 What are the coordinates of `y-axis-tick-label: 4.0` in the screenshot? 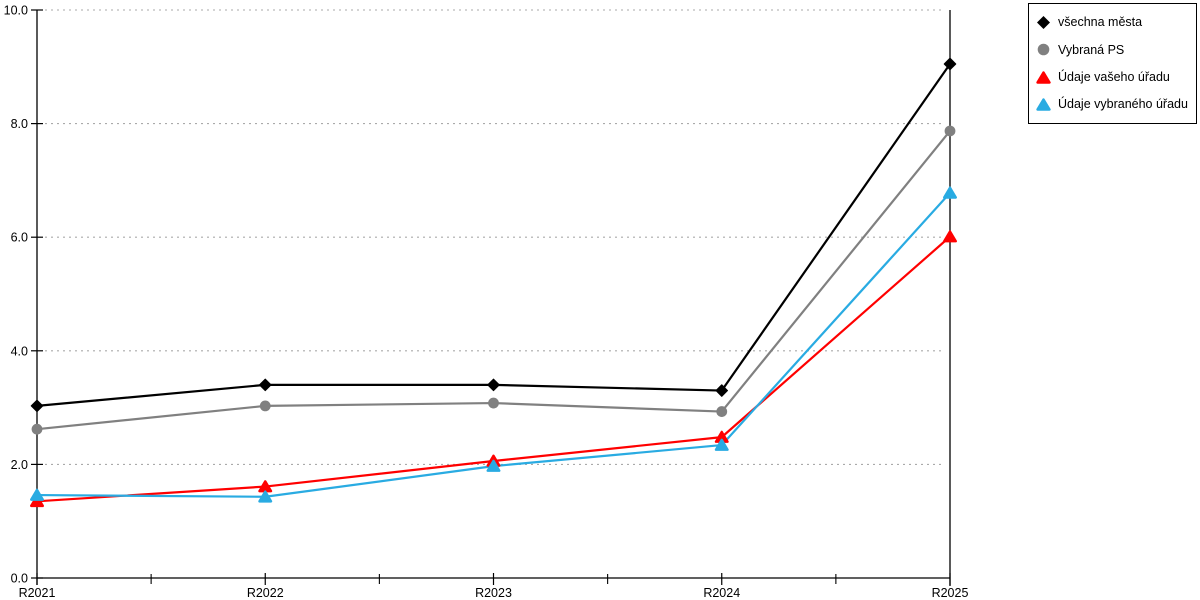 It's located at (19, 351).